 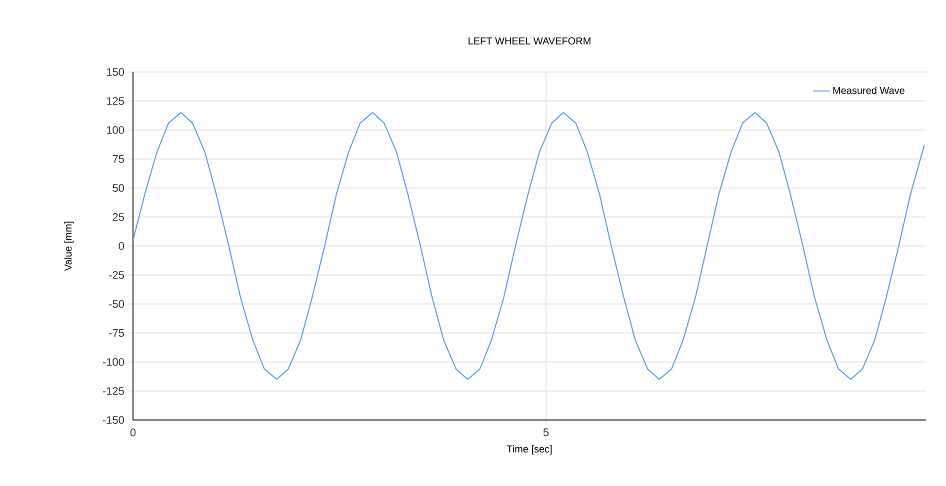 I want to click on y-tick-label: 0, so click(x=121, y=246).